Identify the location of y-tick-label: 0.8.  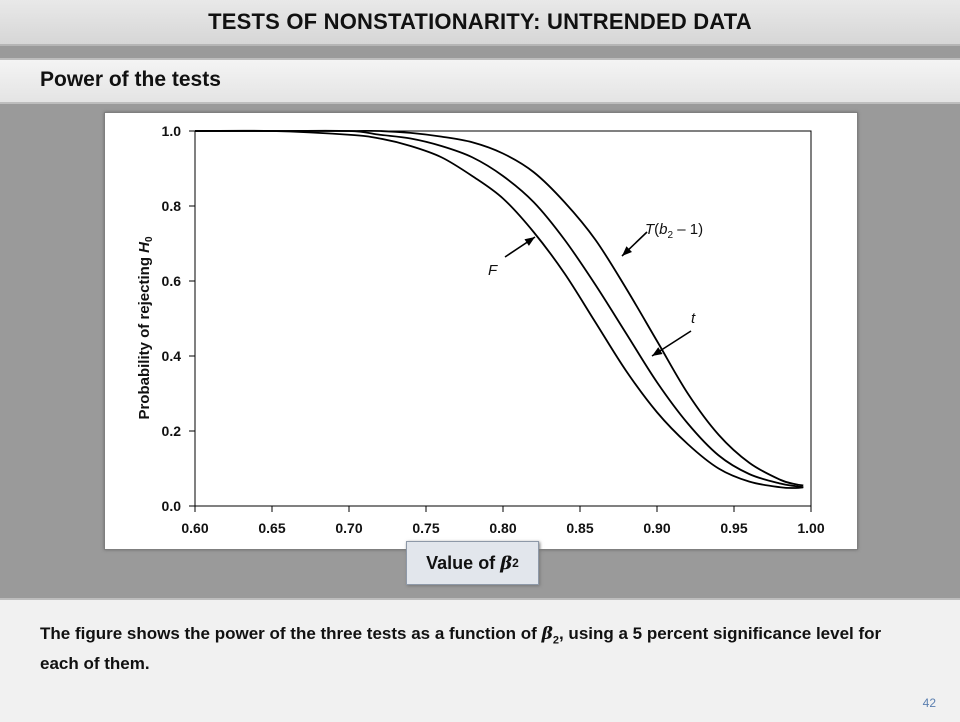
(172, 206).